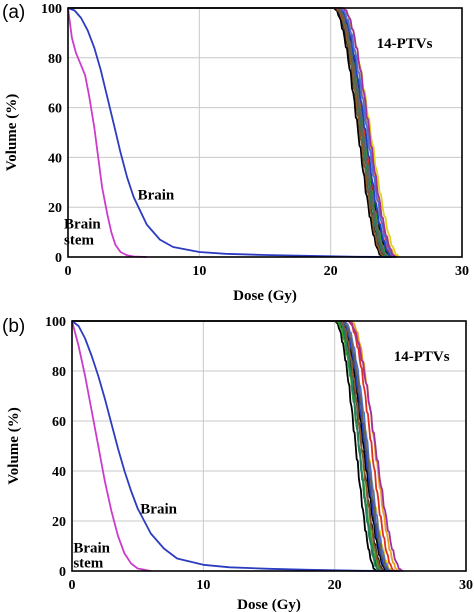 Image resolution: width=474 pixels, height=612 pixels. Describe the element at coordinates (13, 12) in the screenshot. I see `panel-label: (a)` at that location.